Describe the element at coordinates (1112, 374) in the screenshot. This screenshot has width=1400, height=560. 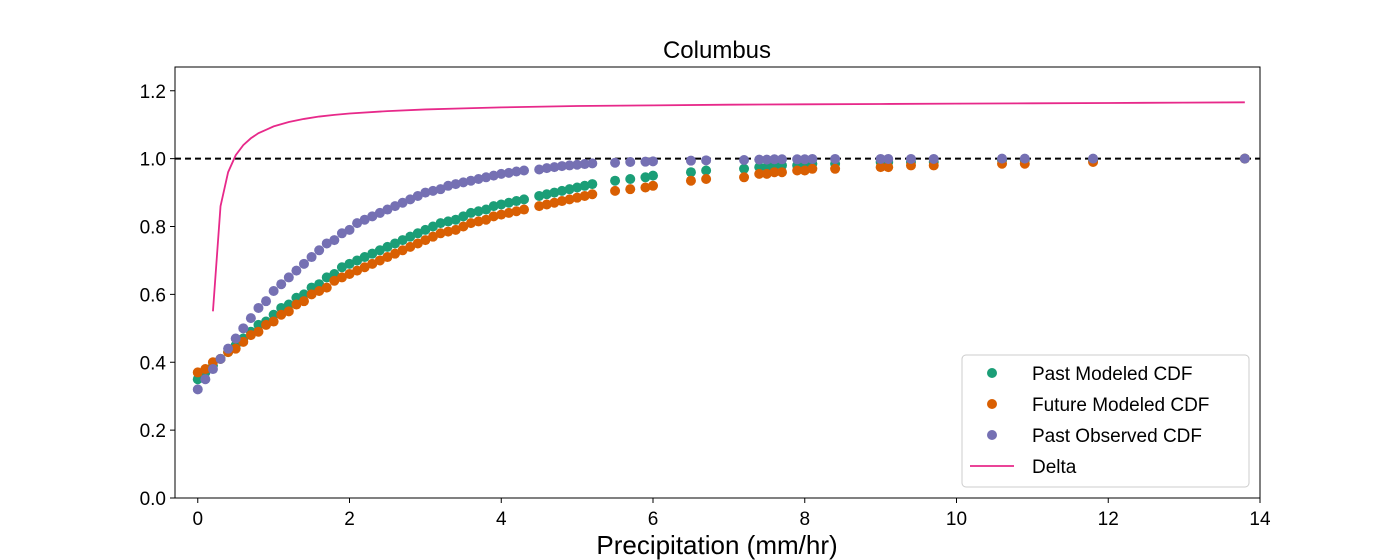
I see `legend-label: Past Modeled CDF` at that location.